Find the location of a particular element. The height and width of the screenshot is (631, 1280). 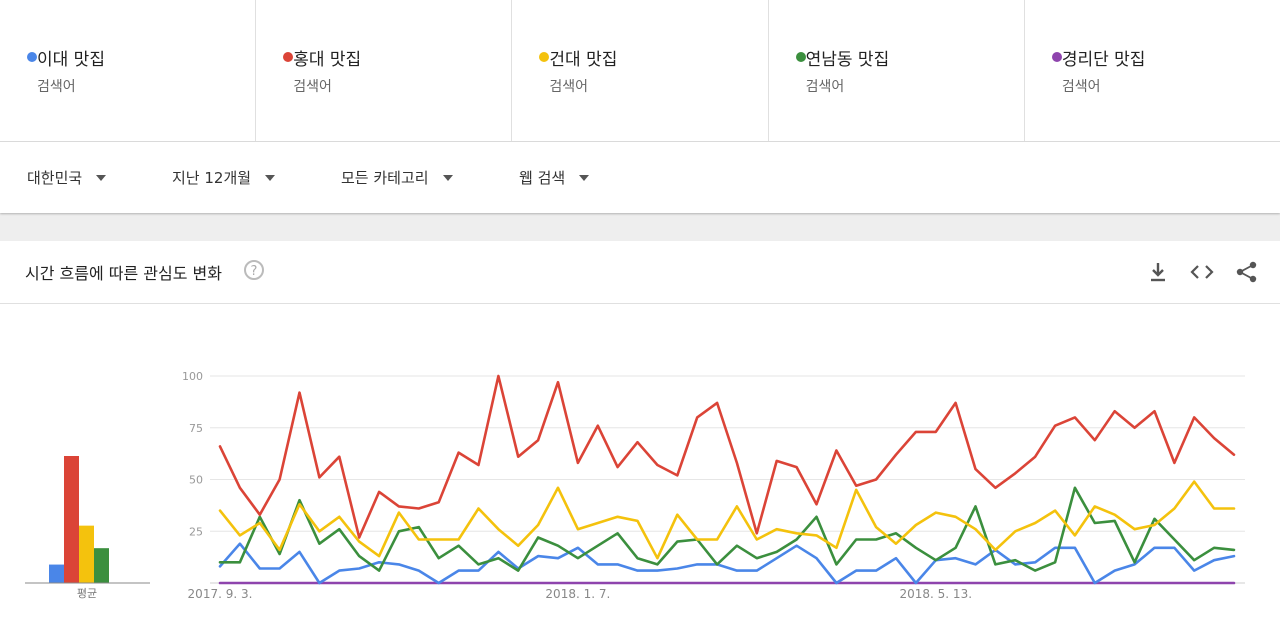

download-icon is located at coordinates (1158, 272).